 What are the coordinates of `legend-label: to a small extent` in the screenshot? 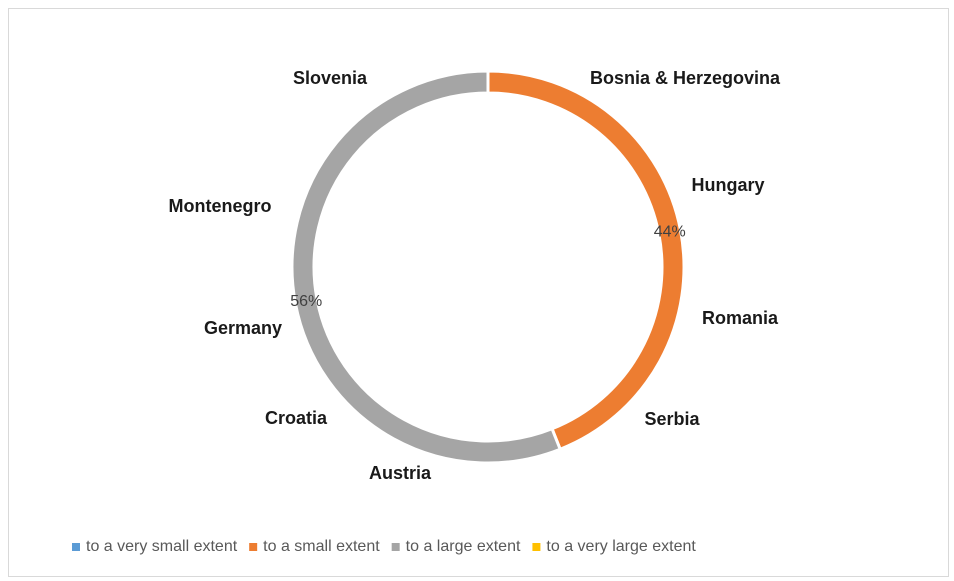 It's located at (321, 546).